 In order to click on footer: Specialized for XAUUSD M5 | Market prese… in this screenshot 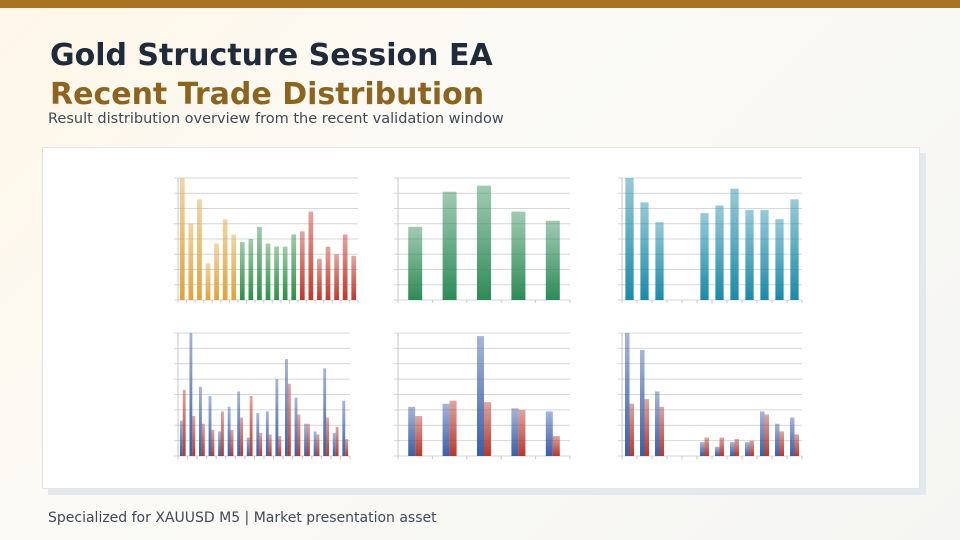, I will do `click(242, 518)`.